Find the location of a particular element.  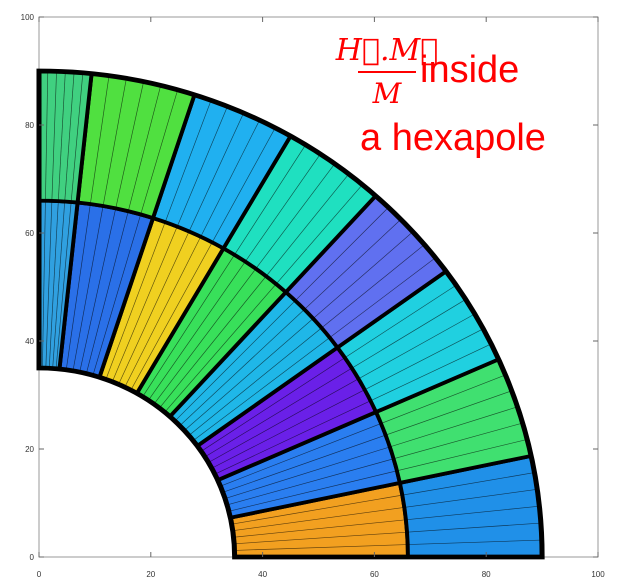

y-tick-label: 80 is located at coordinates (29, 125).